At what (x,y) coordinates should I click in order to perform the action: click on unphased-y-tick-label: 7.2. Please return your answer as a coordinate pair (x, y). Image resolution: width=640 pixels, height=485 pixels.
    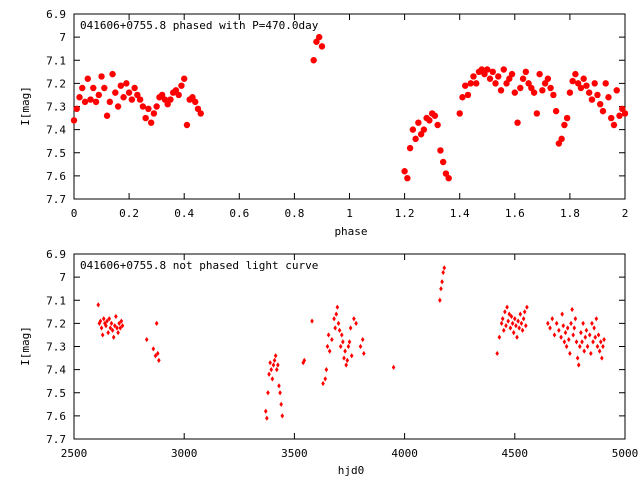
    Looking at the image, I should click on (56, 323).